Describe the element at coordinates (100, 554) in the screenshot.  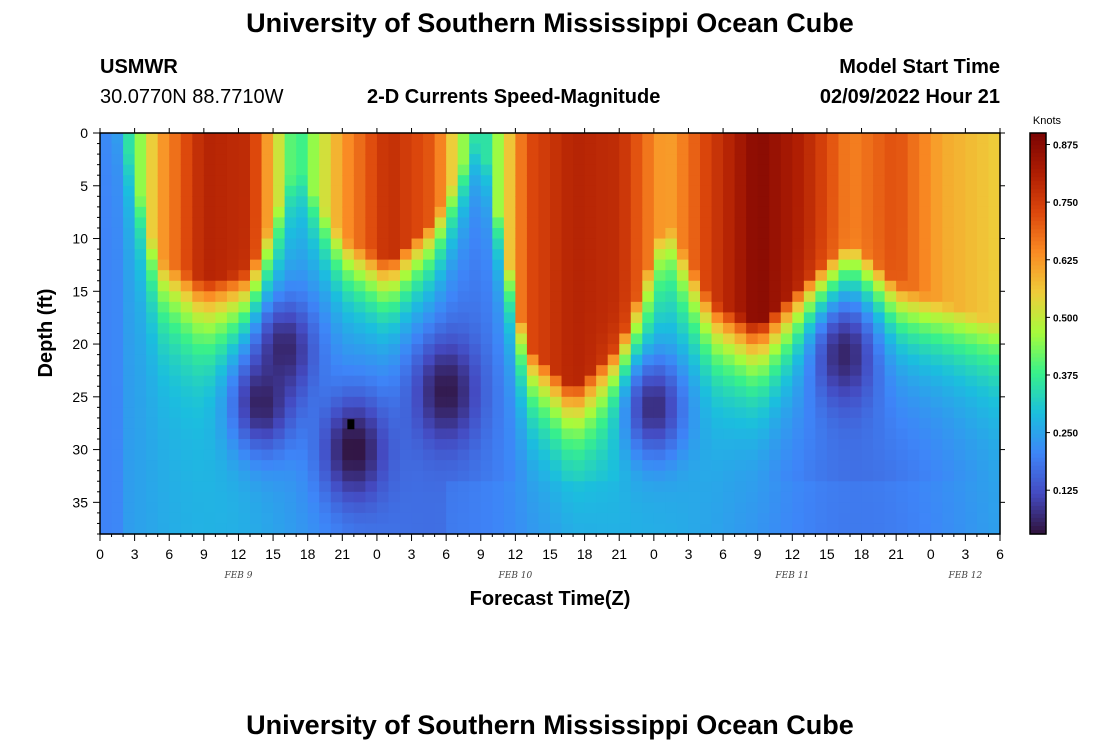
I see `x-tick-label: 0` at that location.